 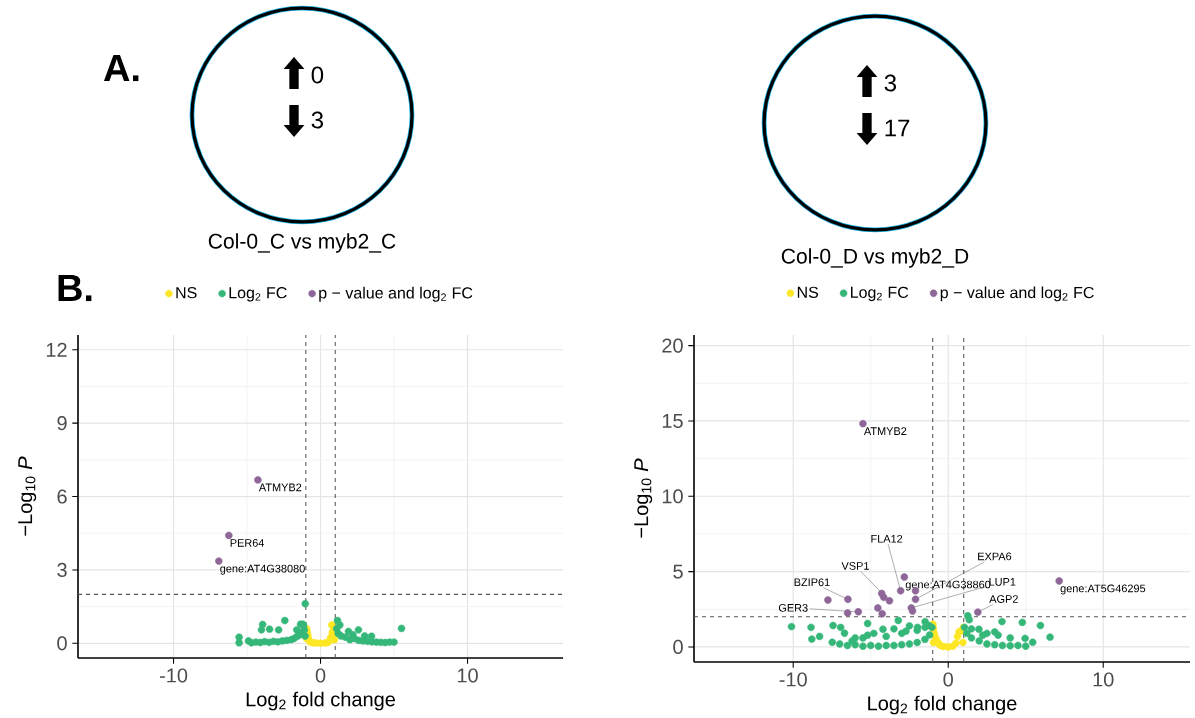 What do you see at coordinates (121, 68) in the screenshot?
I see `text: A.` at bounding box center [121, 68].